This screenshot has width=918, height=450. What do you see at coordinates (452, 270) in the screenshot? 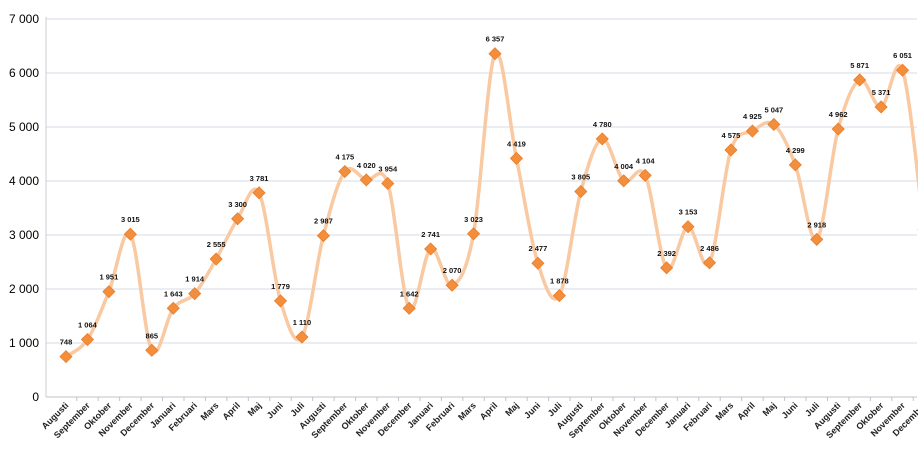
I see `data-label: 2 070` at bounding box center [452, 270].